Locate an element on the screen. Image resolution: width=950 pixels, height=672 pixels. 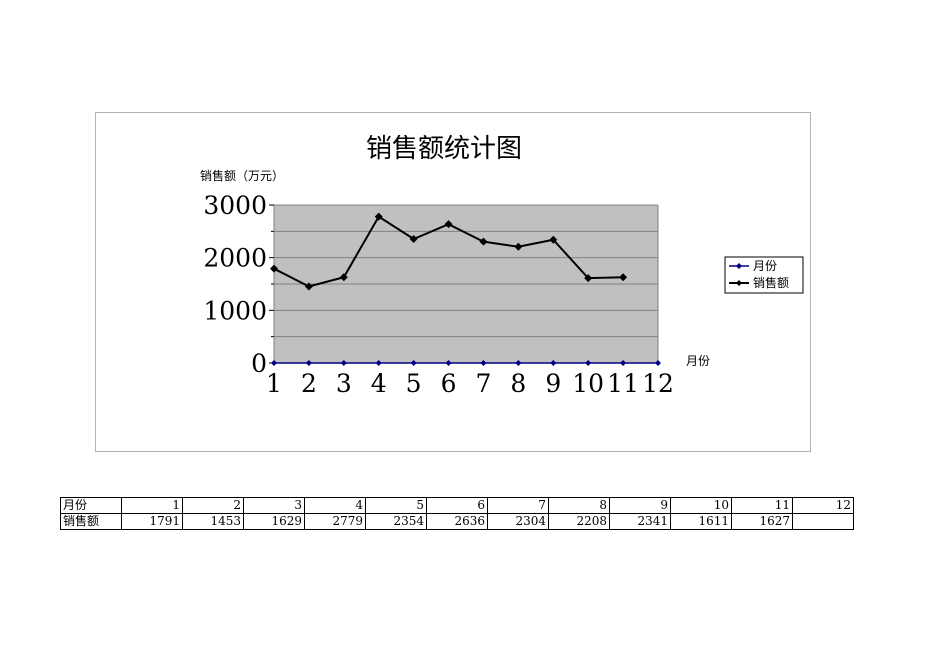
table-cell: 5 is located at coordinates (396, 505).